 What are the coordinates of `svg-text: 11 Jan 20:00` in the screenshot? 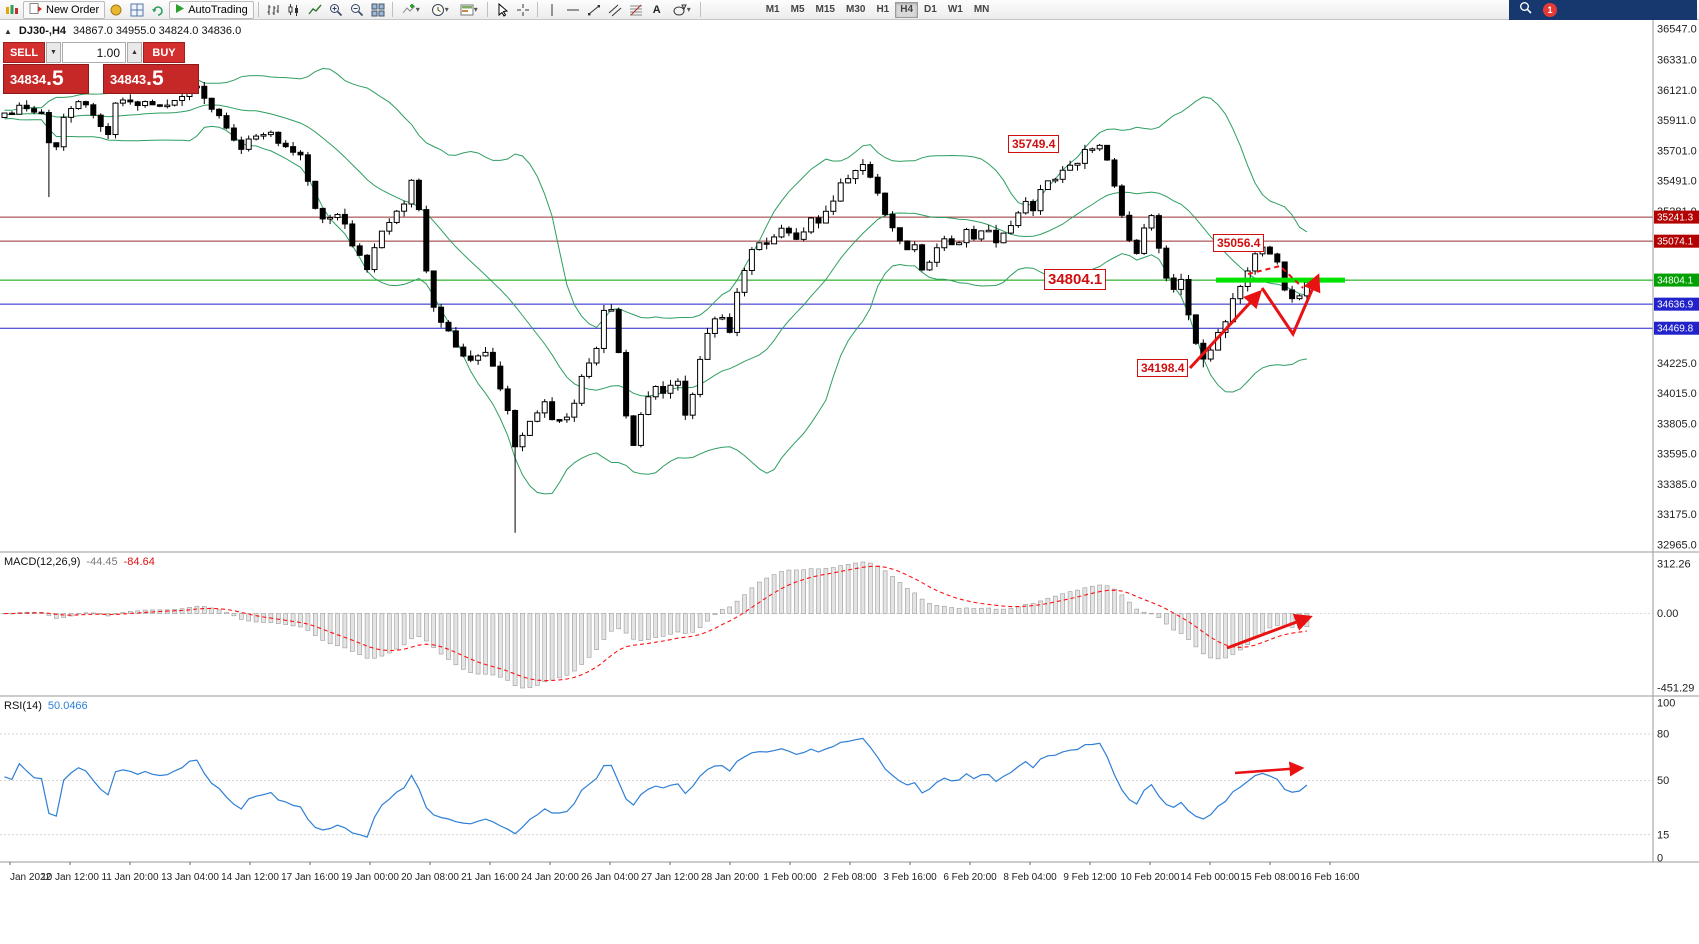 It's located at (130, 877).